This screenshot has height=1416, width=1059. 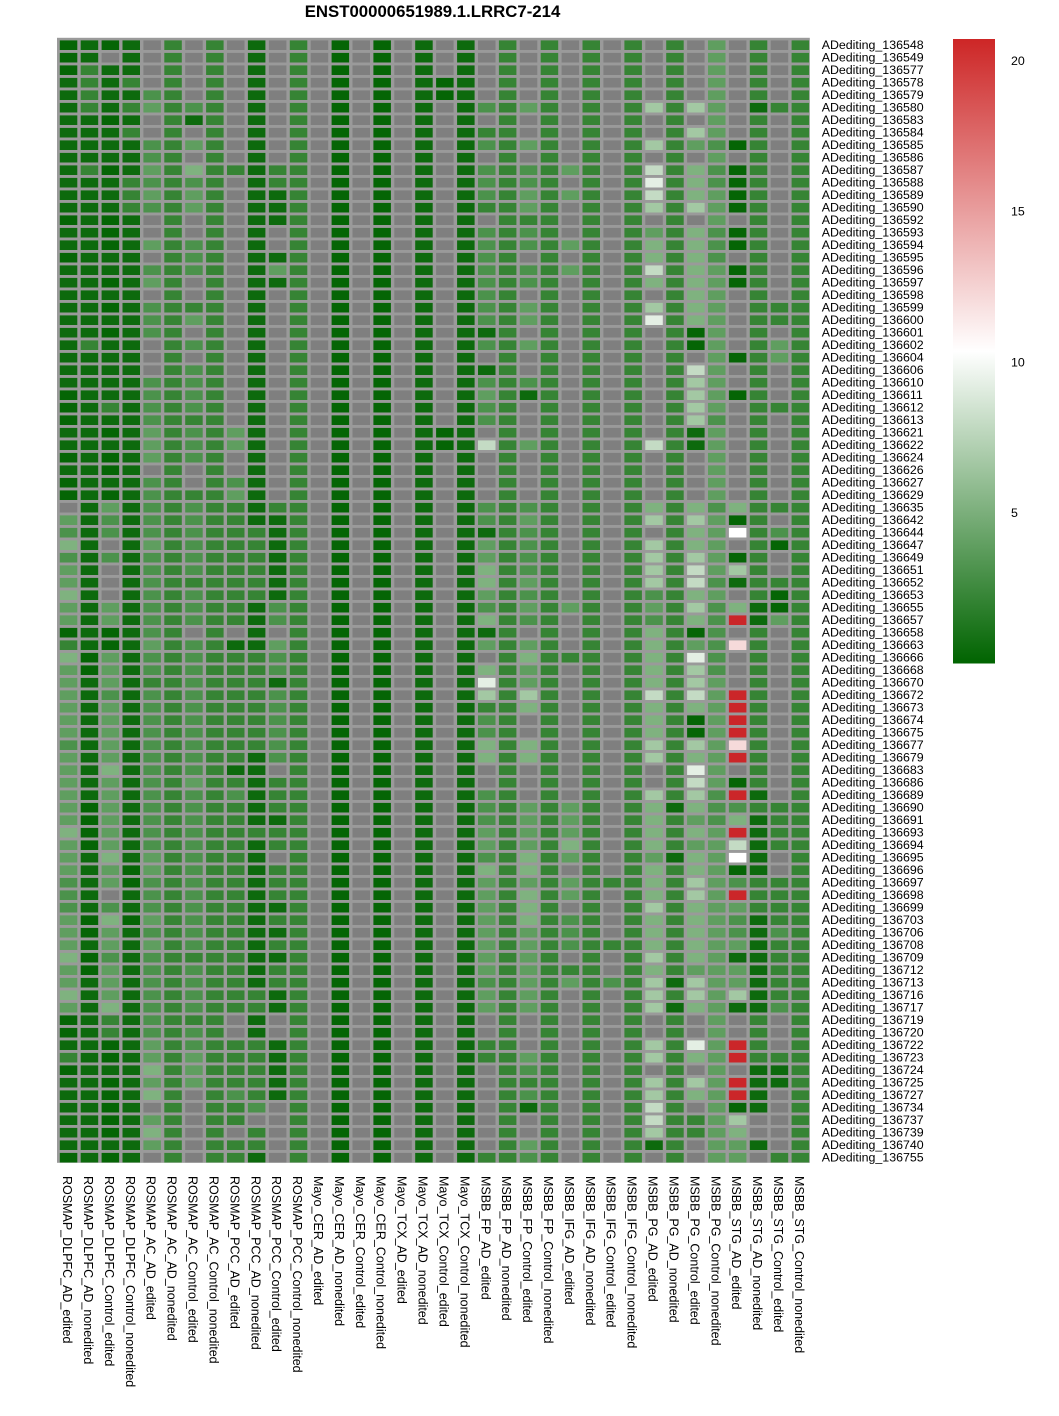 I want to click on svg-text: ADediting_136720, so click(x=873, y=1033).